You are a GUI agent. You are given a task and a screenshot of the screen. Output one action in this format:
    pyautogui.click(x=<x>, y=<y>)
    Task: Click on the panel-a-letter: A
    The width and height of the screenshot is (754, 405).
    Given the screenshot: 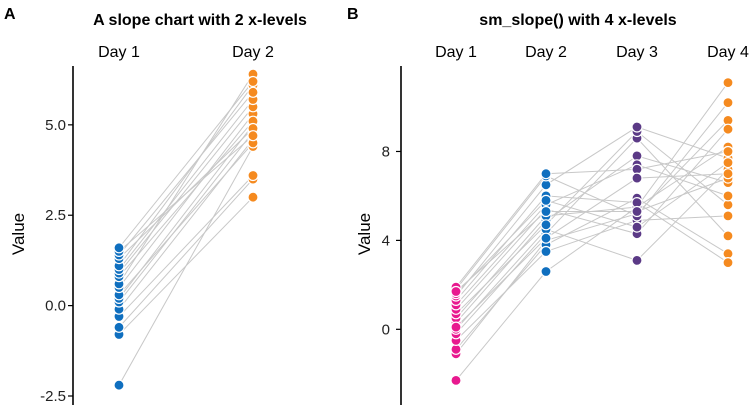 What is the action you would take?
    pyautogui.click(x=10, y=14)
    